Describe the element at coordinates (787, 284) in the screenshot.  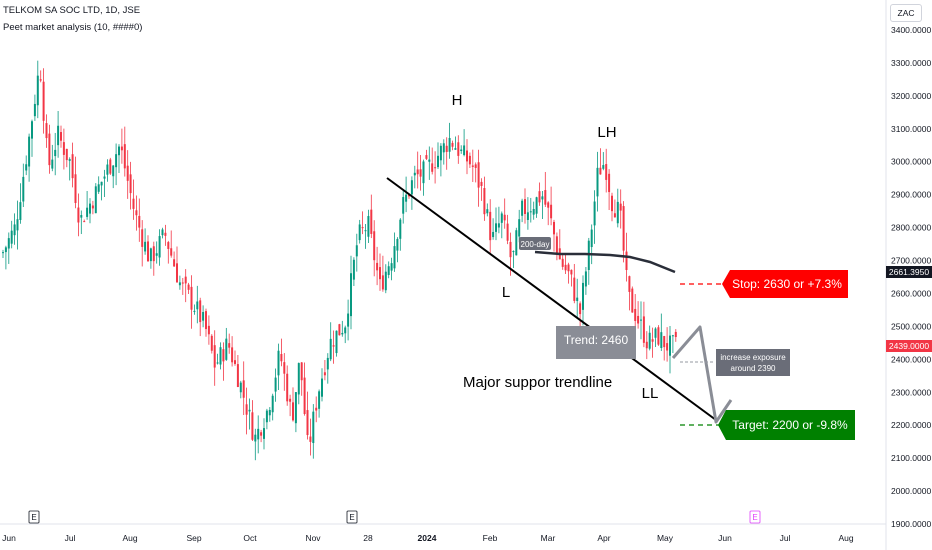
I see `stop-box-text: Stop: 2630 or +7.3%` at that location.